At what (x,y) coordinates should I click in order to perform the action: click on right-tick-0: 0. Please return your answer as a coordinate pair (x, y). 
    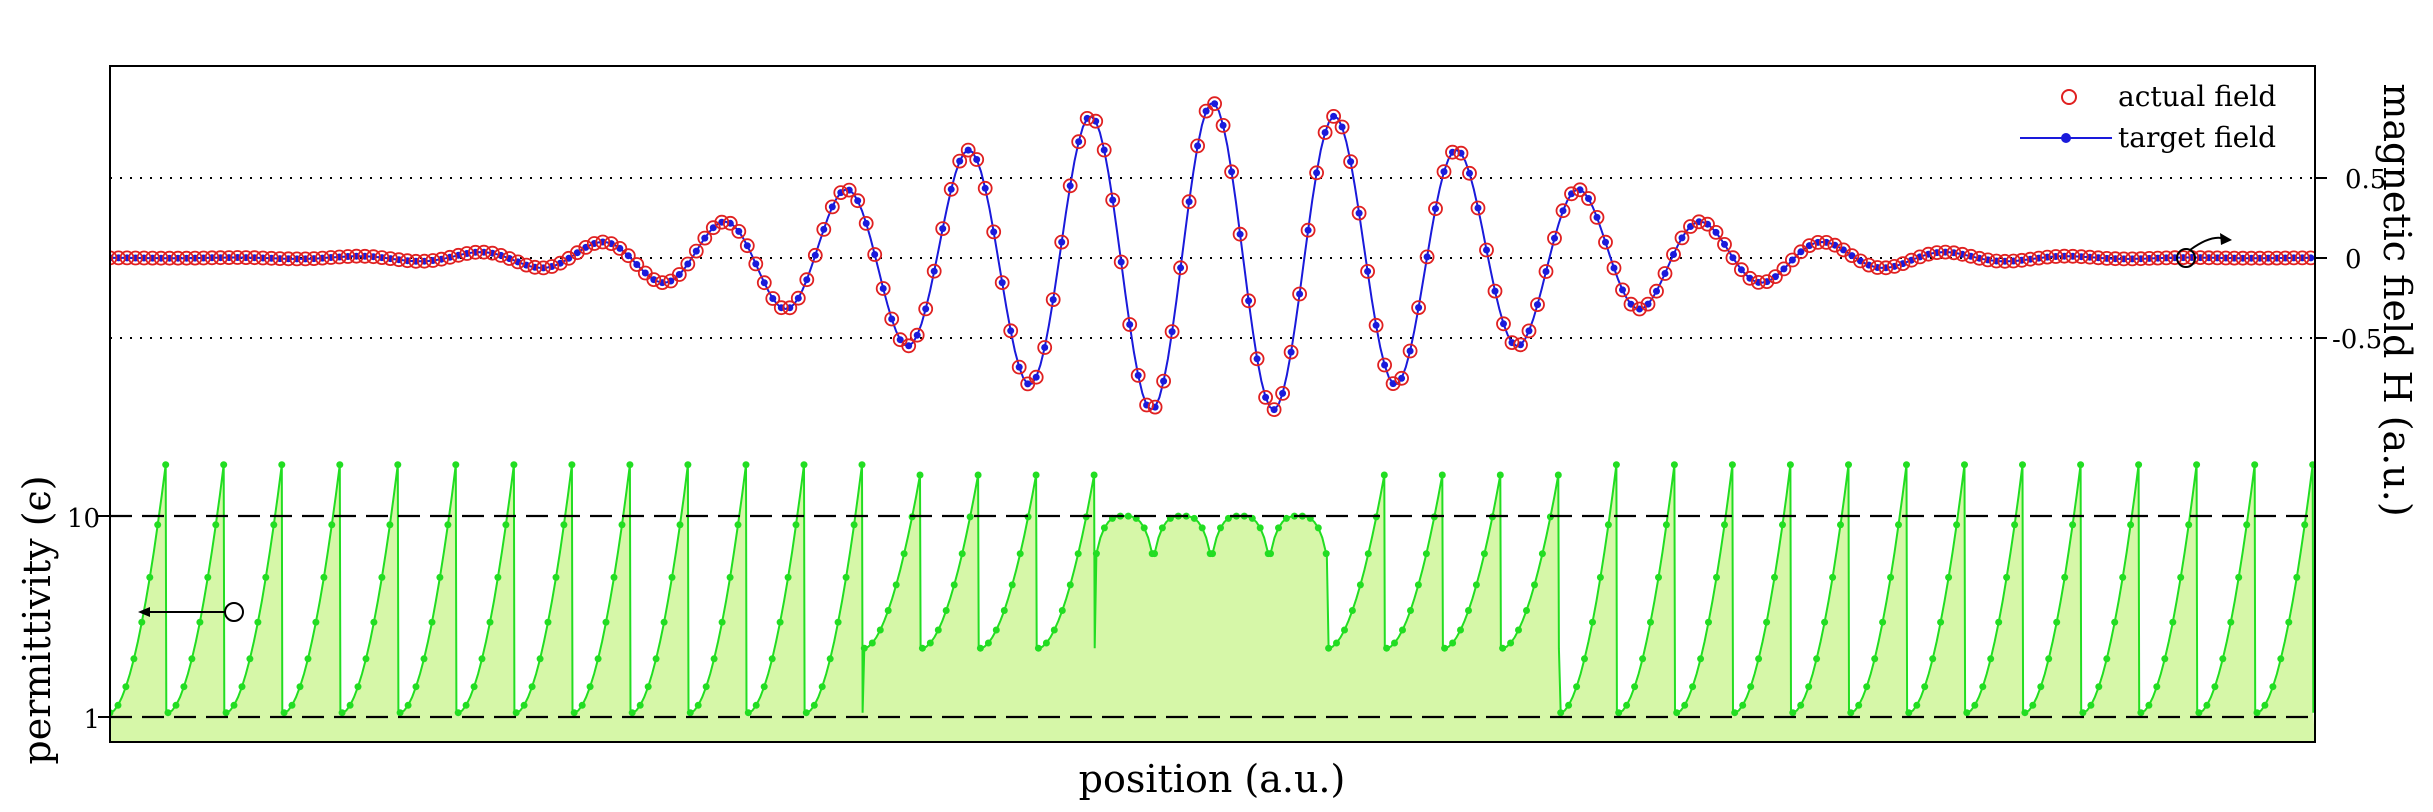
    Looking at the image, I should click on (2353, 260).